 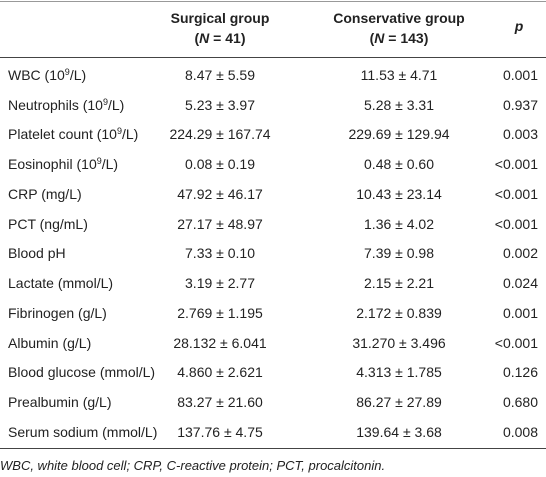 I want to click on subtitle-part: = 143), so click(x=406, y=38).